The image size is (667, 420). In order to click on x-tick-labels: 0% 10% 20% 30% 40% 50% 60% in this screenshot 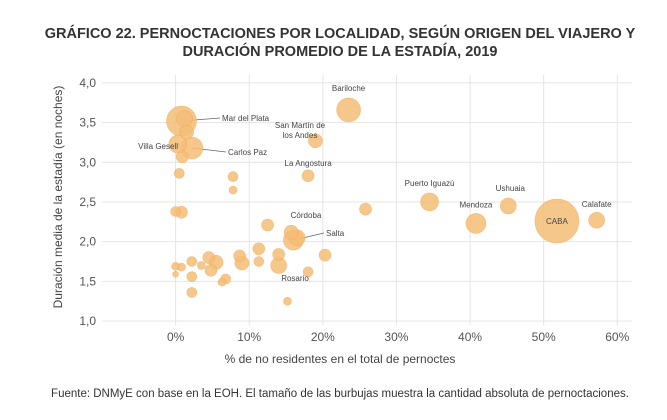, I will do `click(398, 337)`.